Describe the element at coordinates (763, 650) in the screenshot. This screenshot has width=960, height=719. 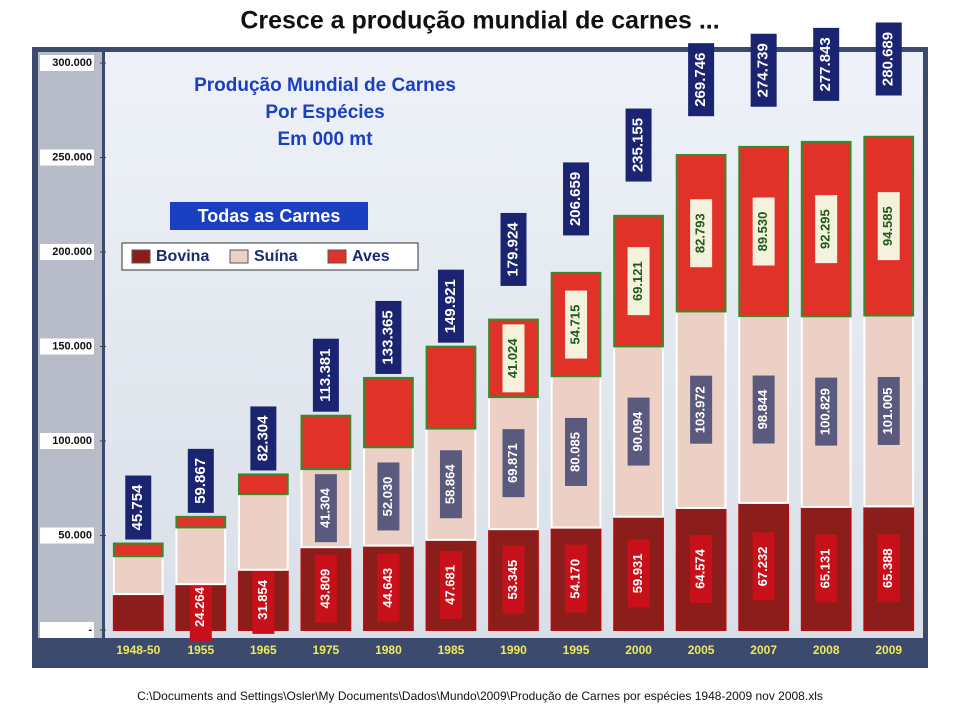
I see `x-tick-label: 2007` at that location.